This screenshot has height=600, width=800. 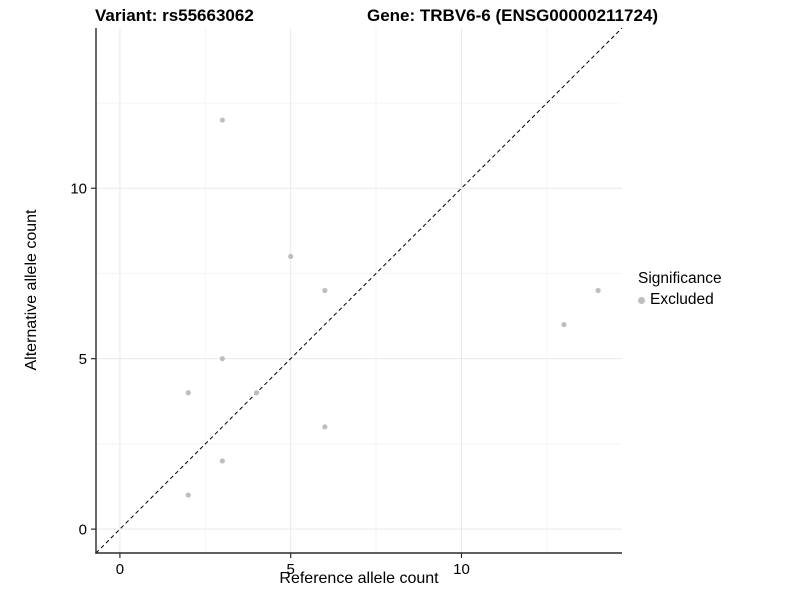 I want to click on plot-title-gene: Gene: TRBV6-6 (ENSG00000211724), so click(x=513, y=15).